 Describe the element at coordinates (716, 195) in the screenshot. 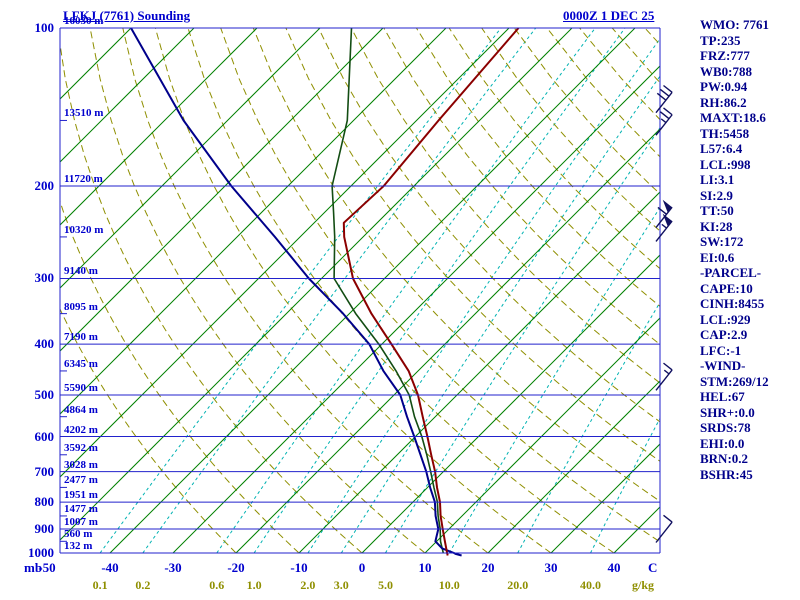

I see `stat-line: SI:2.9` at that location.